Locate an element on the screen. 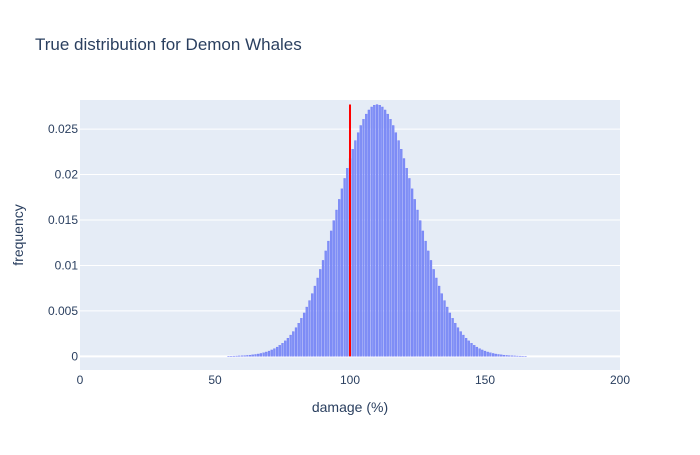 The height and width of the screenshot is (455, 700). x-axis-label: damage (%) is located at coordinates (350, 407).